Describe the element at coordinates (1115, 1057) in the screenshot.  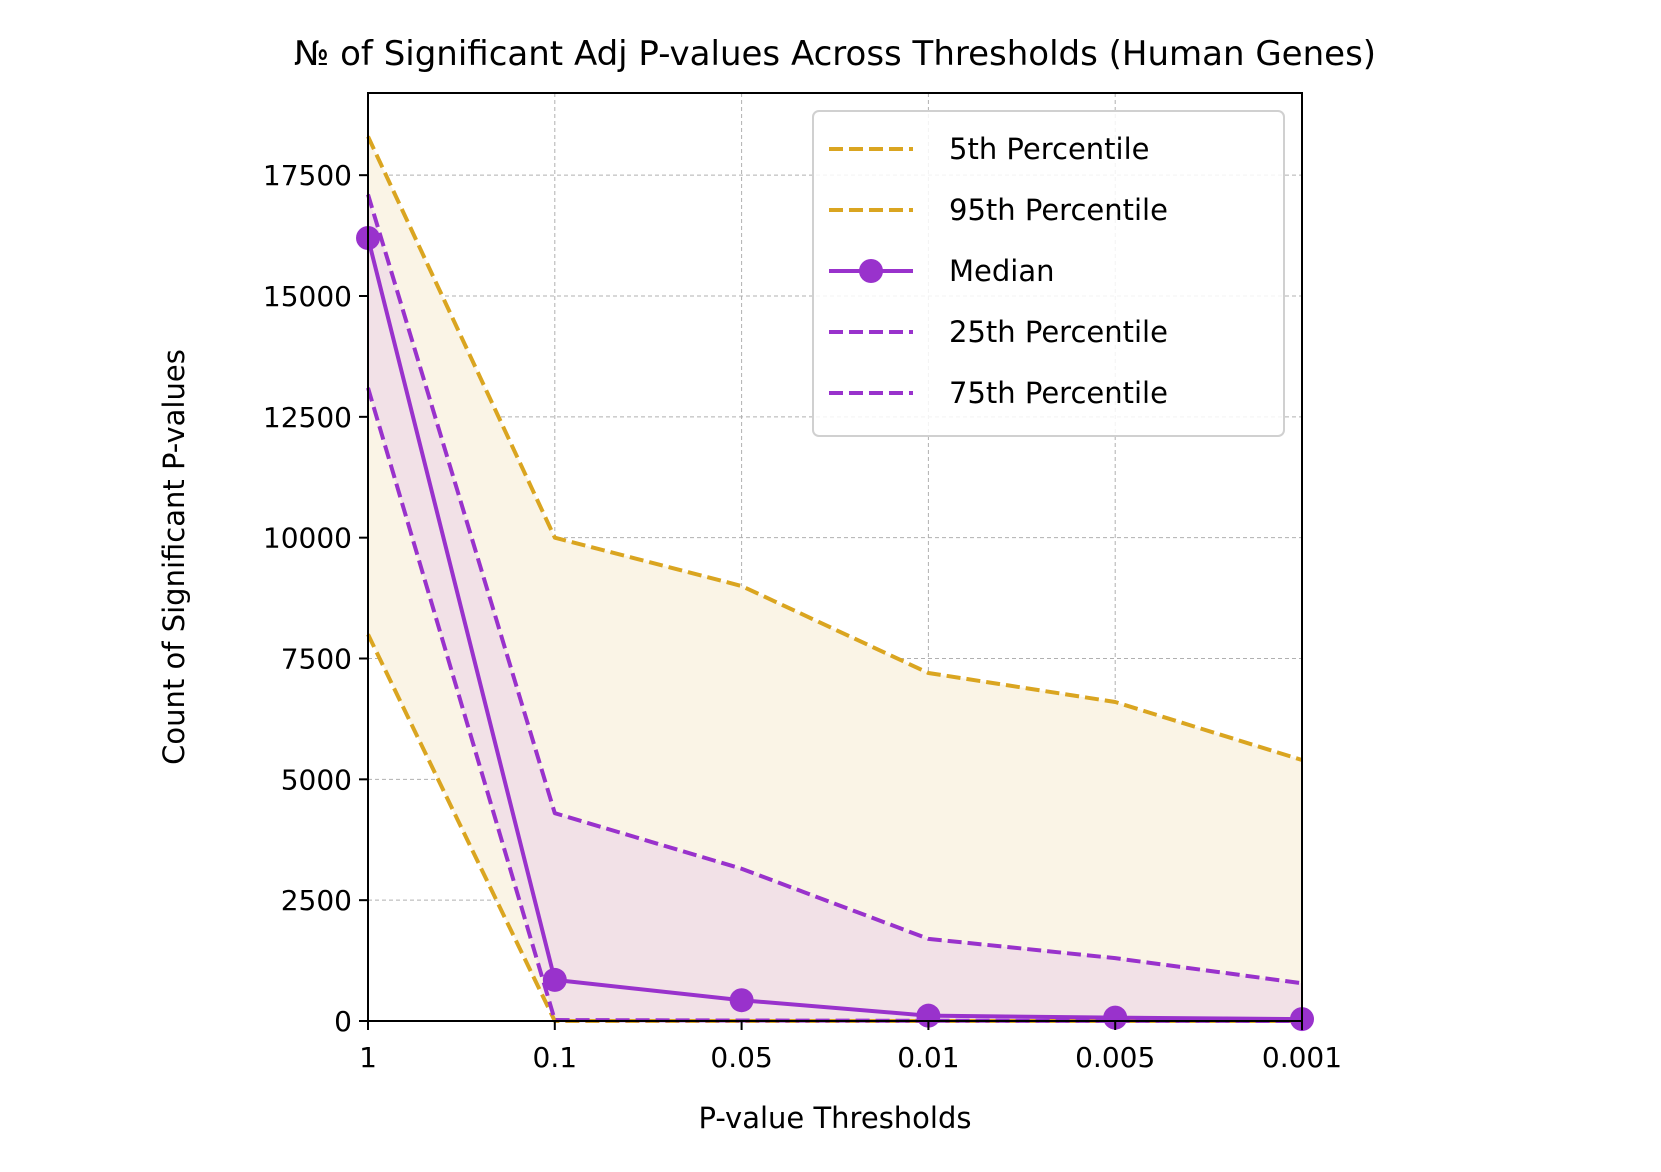
I see `x-tick-label: 0.005` at that location.